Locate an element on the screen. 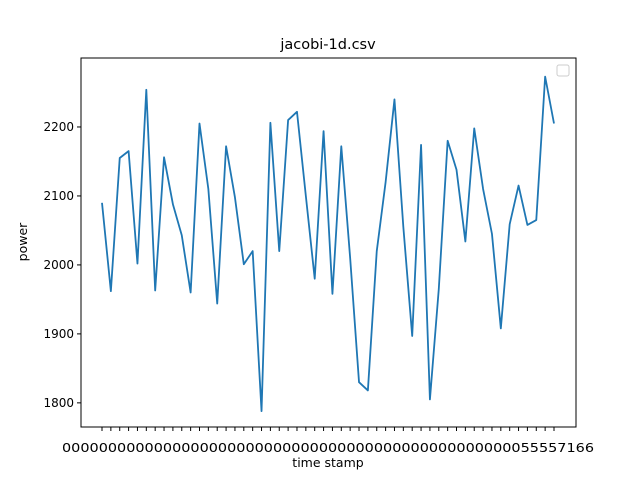 The width and height of the screenshot is (640, 480). y-axis-label: power is located at coordinates (22, 241).